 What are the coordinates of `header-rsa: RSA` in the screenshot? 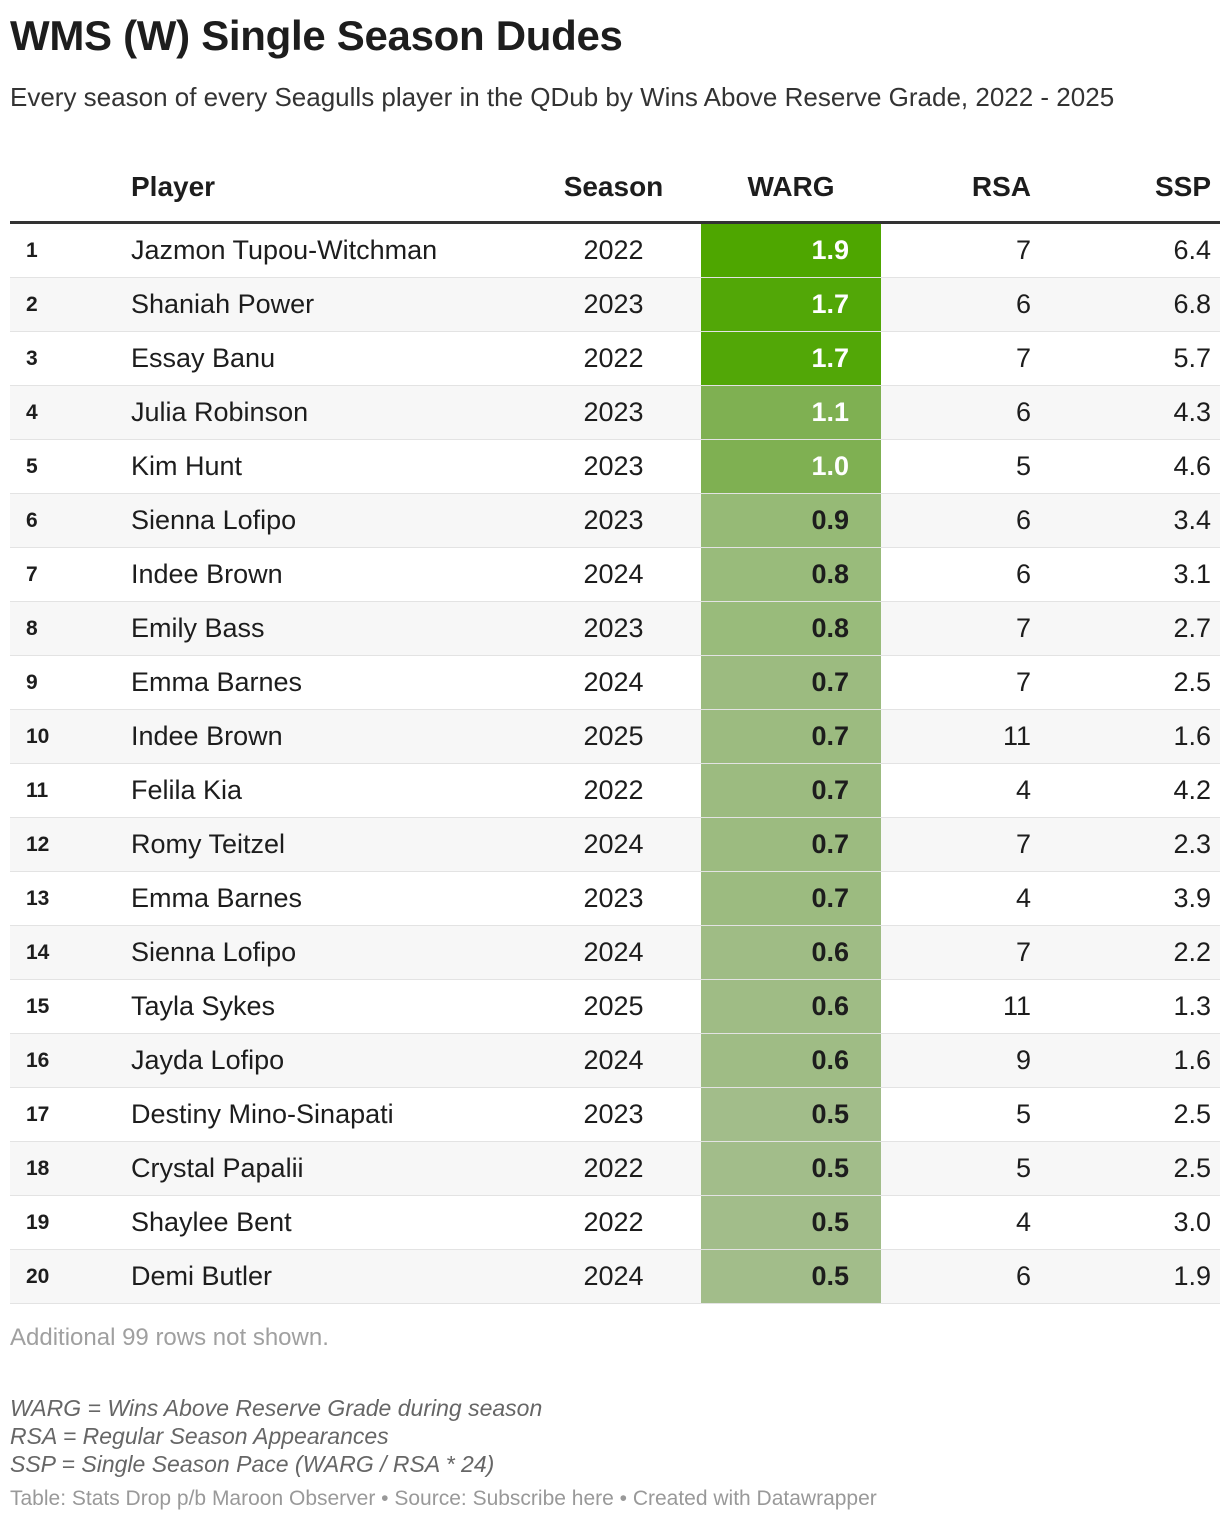 It's located at (956, 188).